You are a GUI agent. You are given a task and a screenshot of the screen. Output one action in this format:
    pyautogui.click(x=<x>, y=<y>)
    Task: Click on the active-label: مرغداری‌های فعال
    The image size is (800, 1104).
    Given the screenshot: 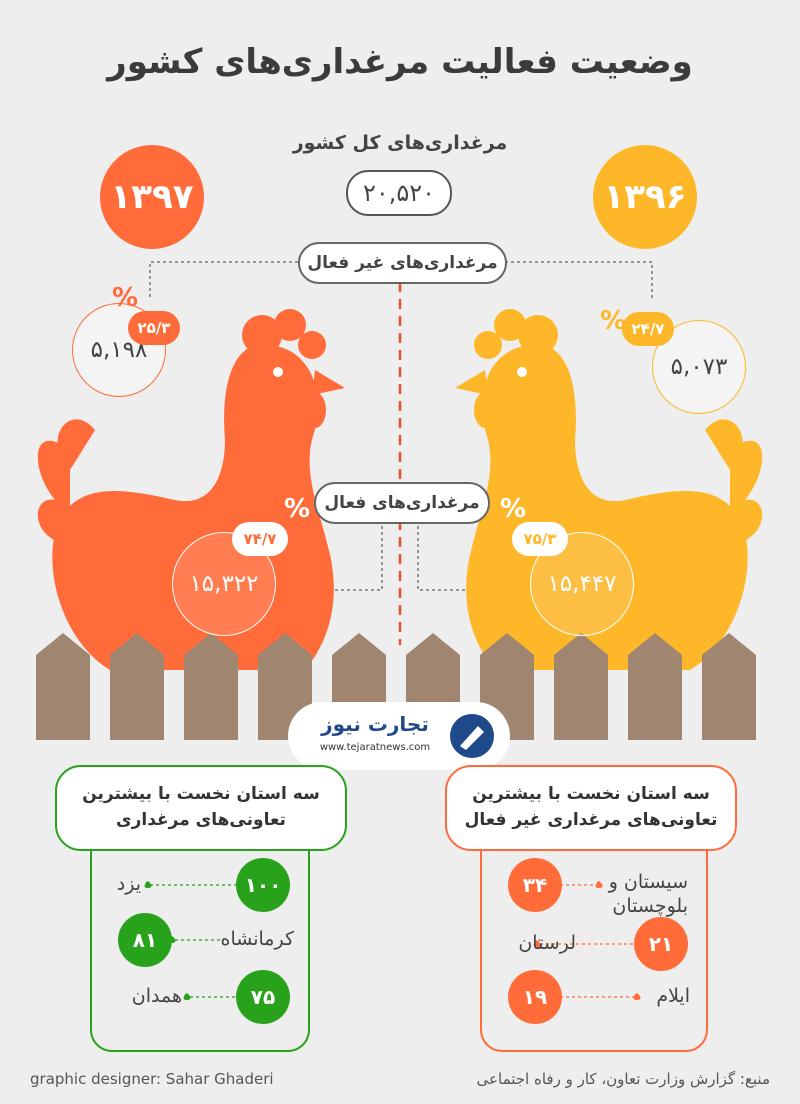 What is the action you would take?
    pyautogui.click(x=402, y=503)
    